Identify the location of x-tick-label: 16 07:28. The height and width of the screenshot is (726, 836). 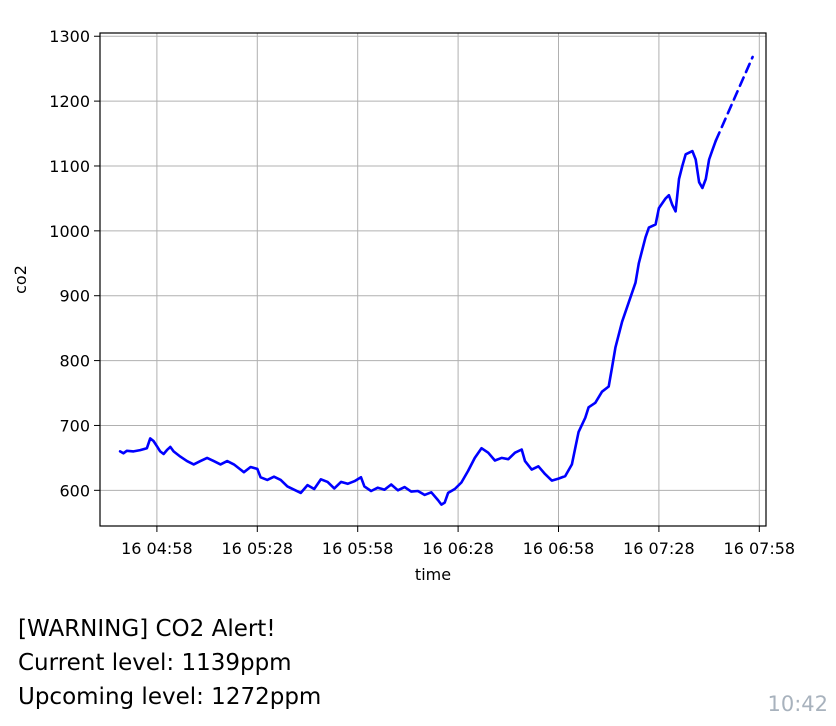
(659, 548).